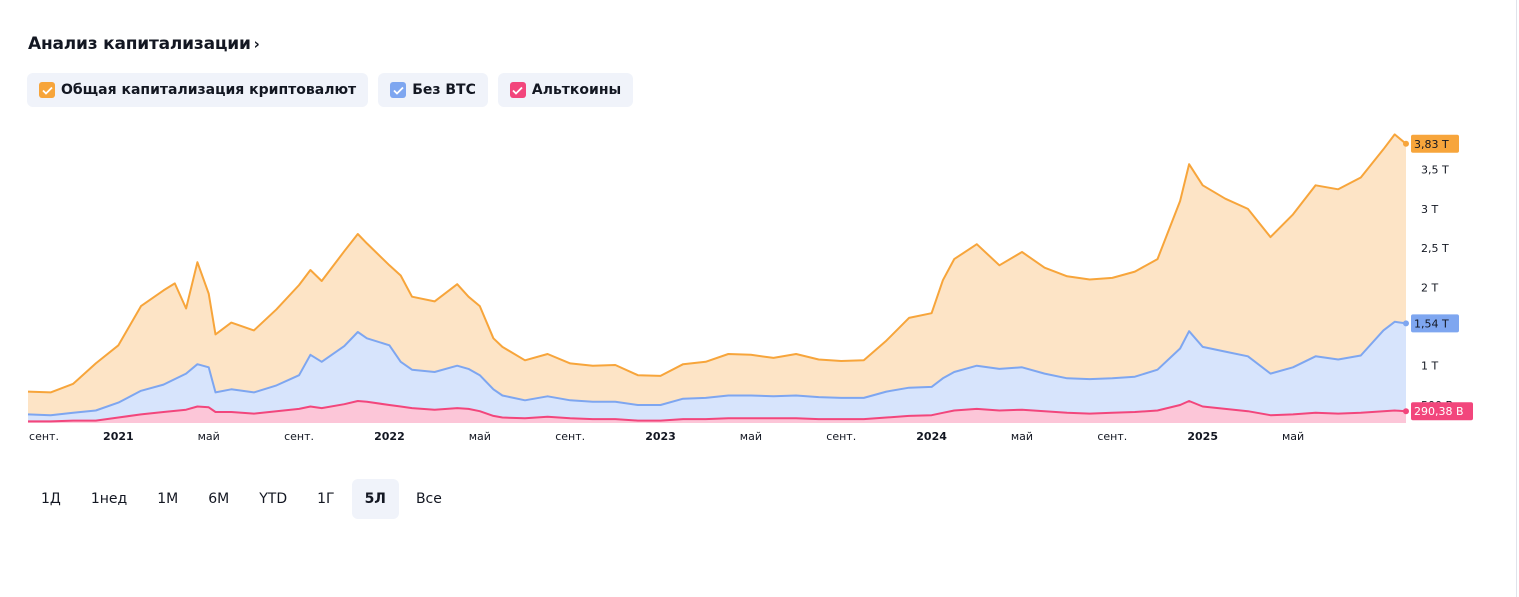 This screenshot has width=1519, height=597. I want to click on legend-label: Общая капитализация криптовалют, so click(209, 90).